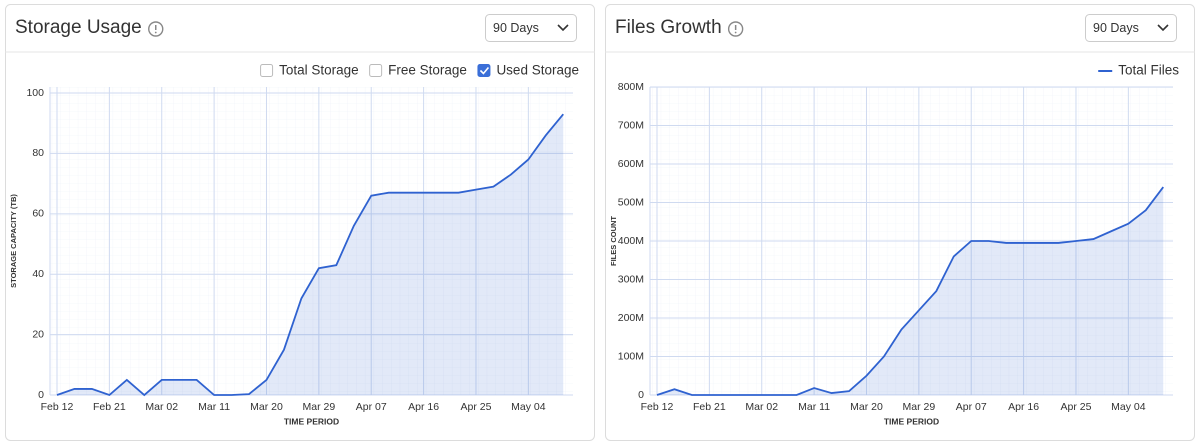 Image resolution: width=1200 pixels, height=446 pixels. Describe the element at coordinates (631, 318) in the screenshot. I see `y-tick-label: 200M` at that location.